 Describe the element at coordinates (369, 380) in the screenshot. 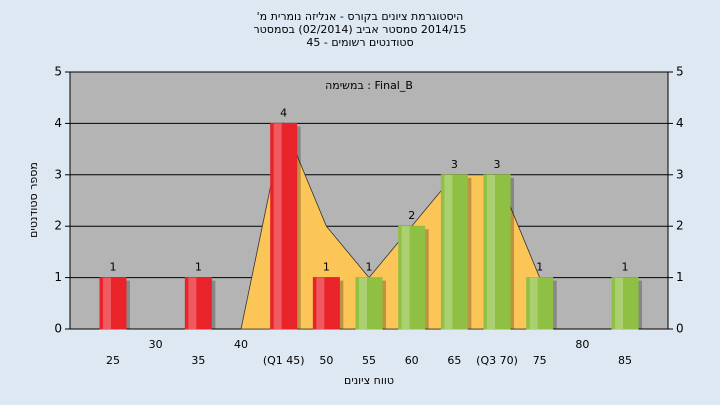

I see `x-axis-label: טווח ציונים` at that location.